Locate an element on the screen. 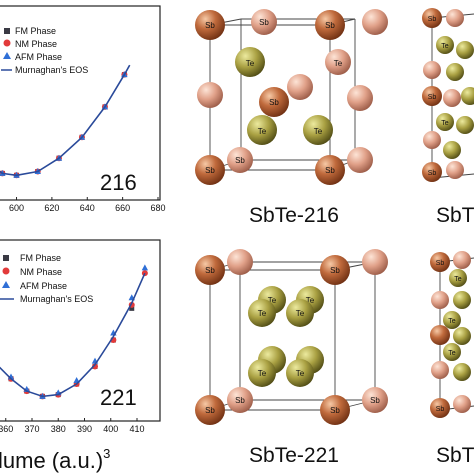 The image size is (474, 474). x-tick-label: 640 is located at coordinates (87, 208).